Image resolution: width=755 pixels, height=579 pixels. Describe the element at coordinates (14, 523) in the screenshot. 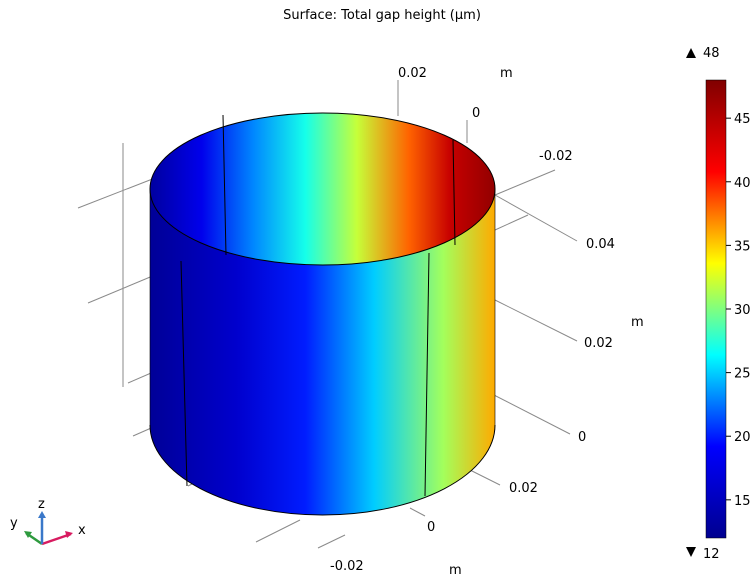

I see `triad-y-label: y` at that location.